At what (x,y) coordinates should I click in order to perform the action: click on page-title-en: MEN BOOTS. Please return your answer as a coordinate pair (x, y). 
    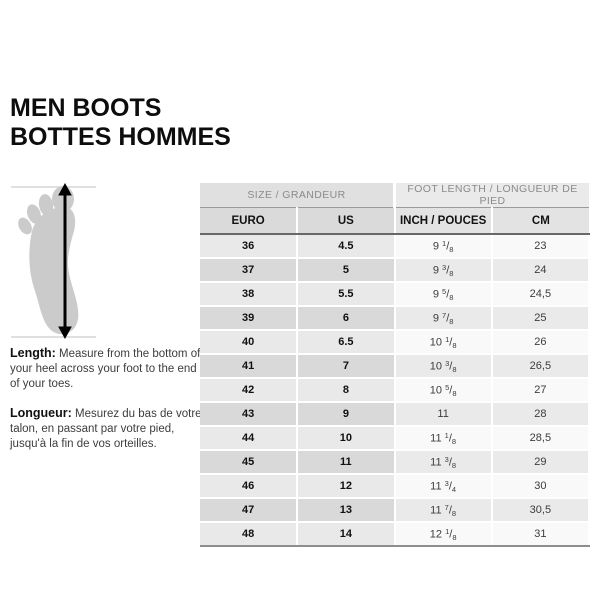
    Looking at the image, I should click on (86, 108).